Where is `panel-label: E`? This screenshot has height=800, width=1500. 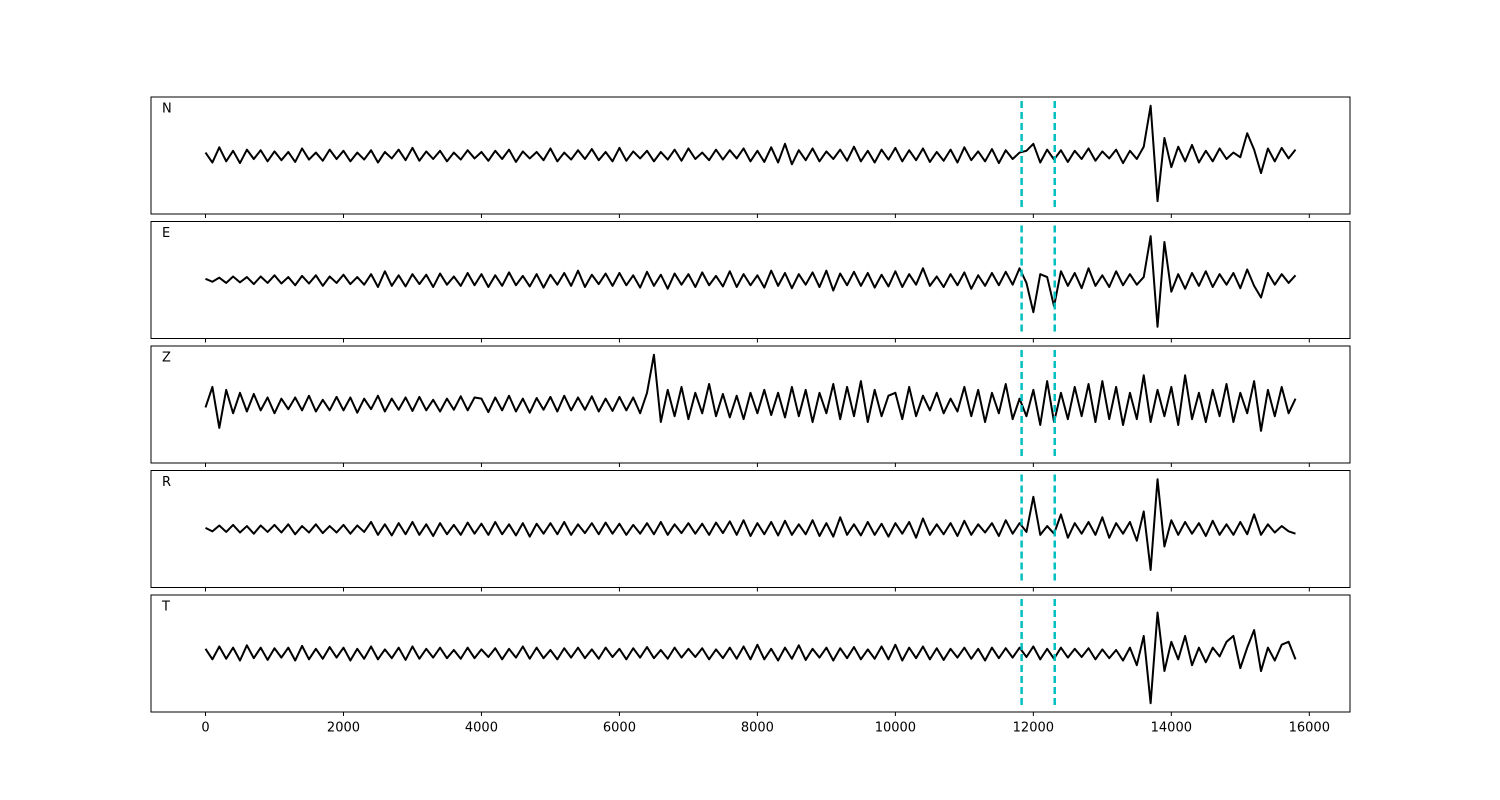
panel-label: E is located at coordinates (166, 233).